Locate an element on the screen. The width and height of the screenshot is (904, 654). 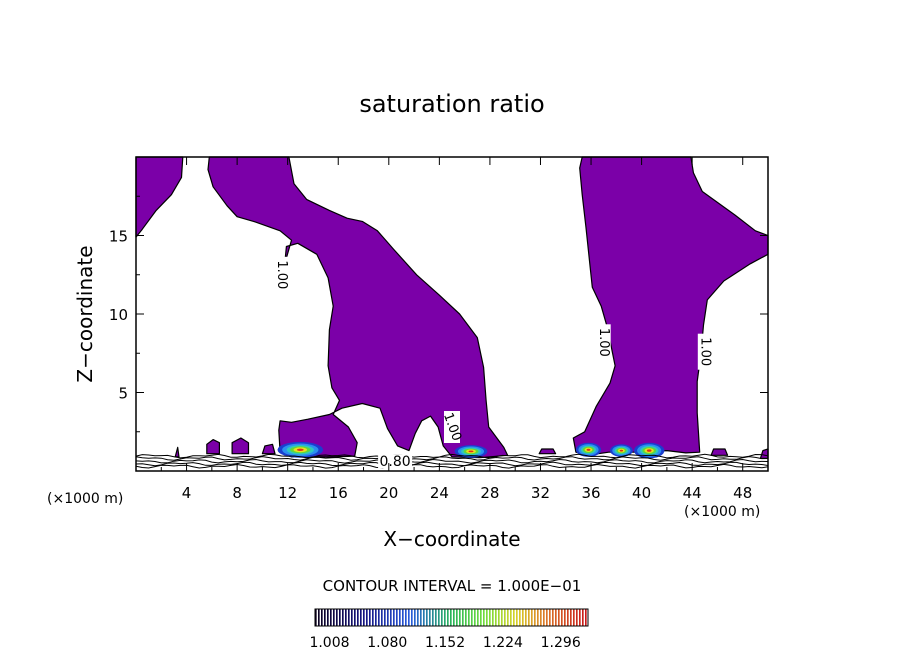
contour-interval-text: CONTOUR INTERVAL = 1.000E−01 is located at coordinates (452, 586).